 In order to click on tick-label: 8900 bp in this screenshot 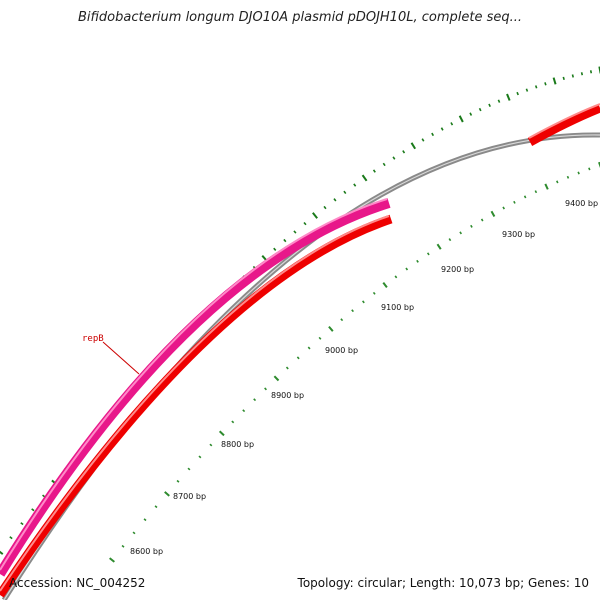, I will do `click(287, 395)`.